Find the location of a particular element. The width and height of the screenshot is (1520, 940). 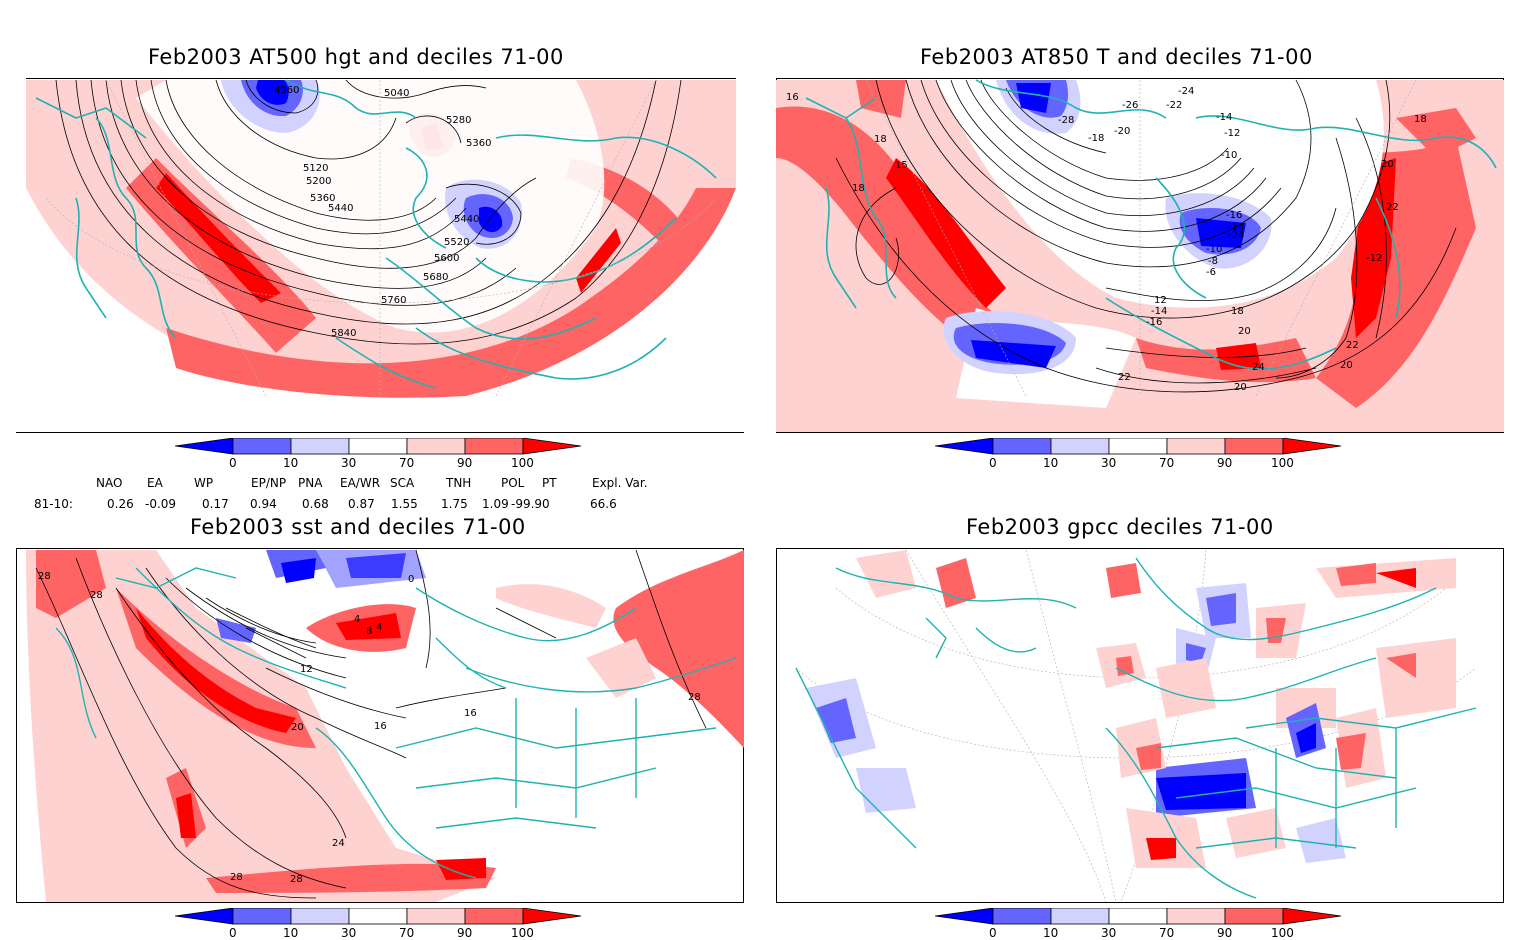

colorbar-label: 70 is located at coordinates (1166, 933).